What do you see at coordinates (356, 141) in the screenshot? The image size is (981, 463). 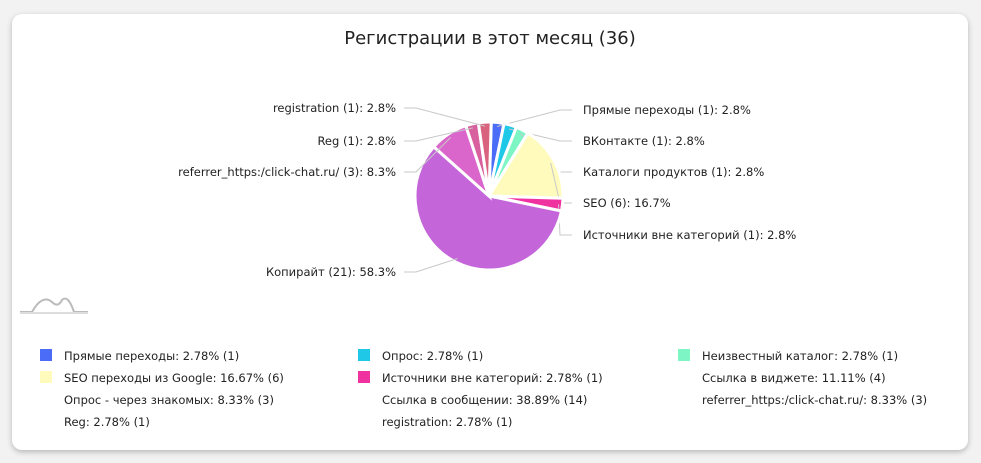 I see `slice-label: Reg (1): 2.8%` at bounding box center [356, 141].